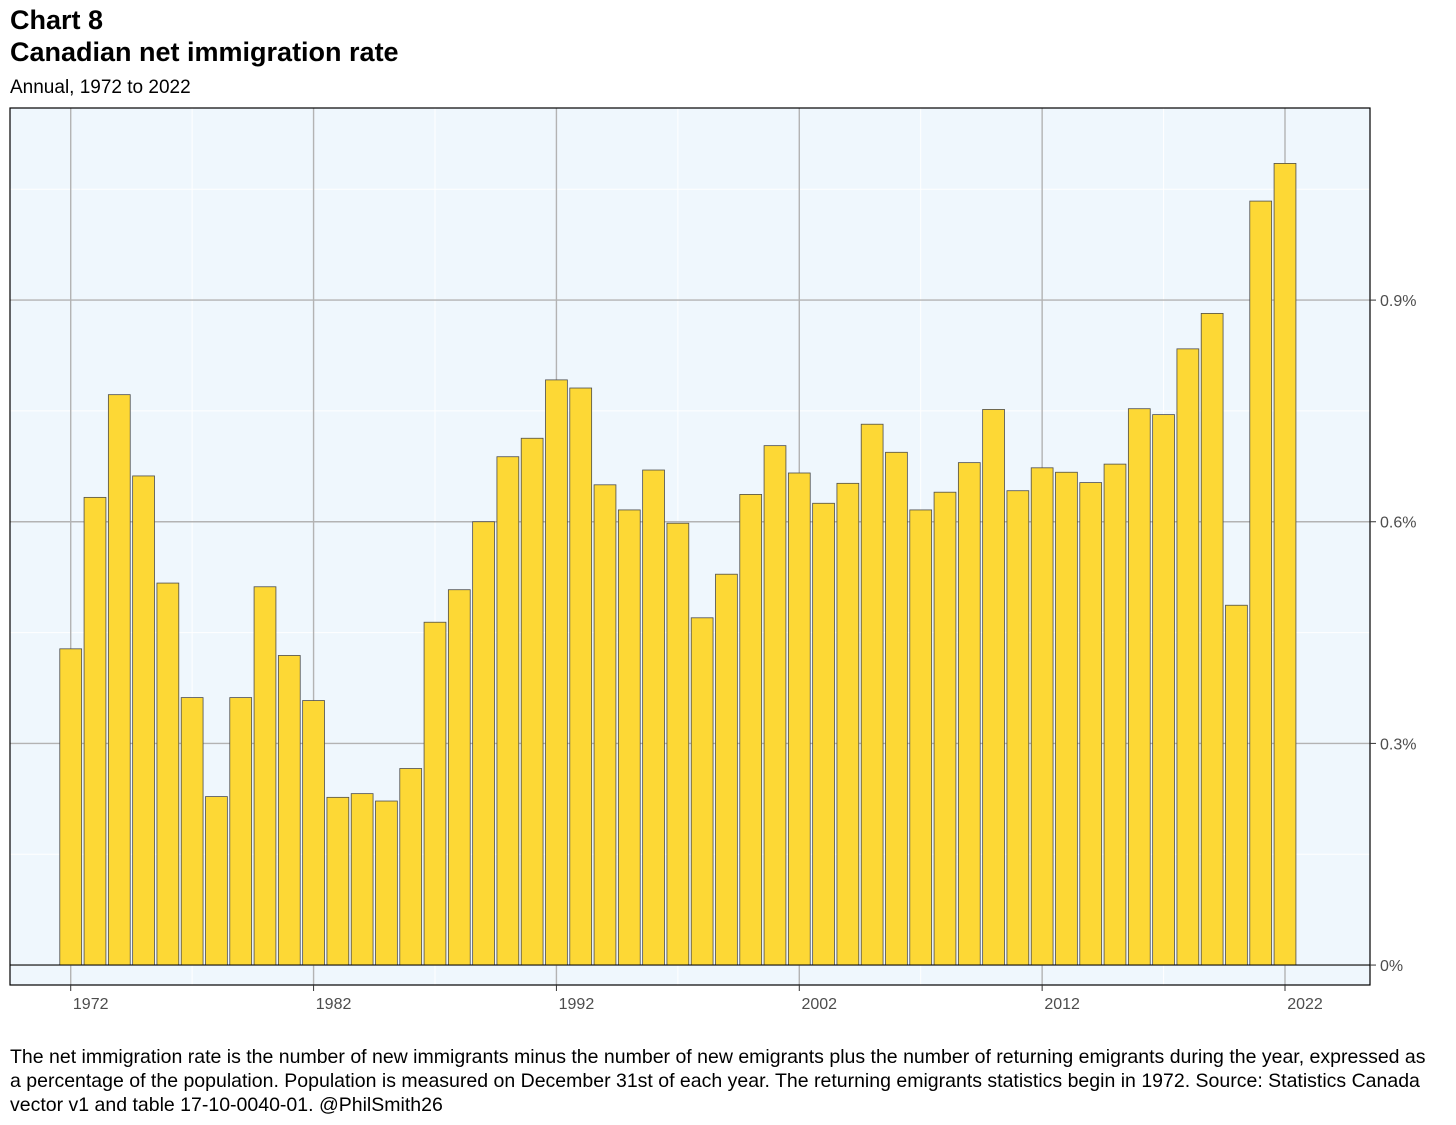  Describe the element at coordinates (581, 676) in the screenshot. I see `bar-1993` at that location.